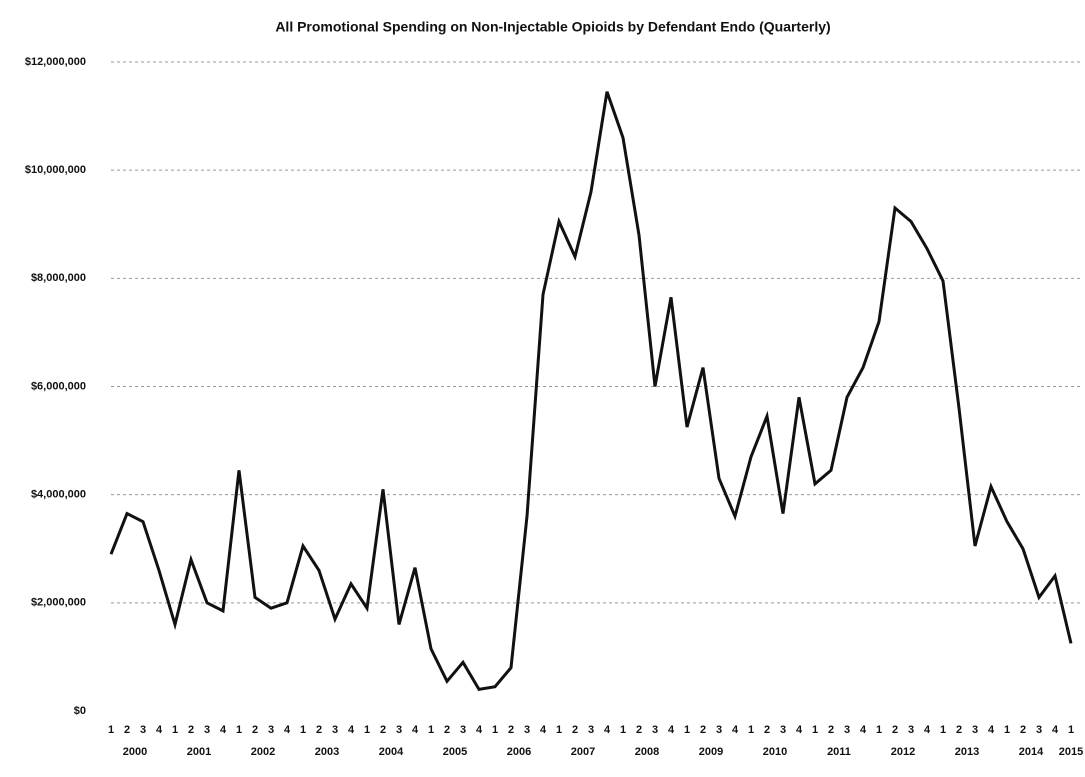 This screenshot has height=777, width=1085. Describe the element at coordinates (199, 752) in the screenshot. I see `year-label: 2001` at that location.